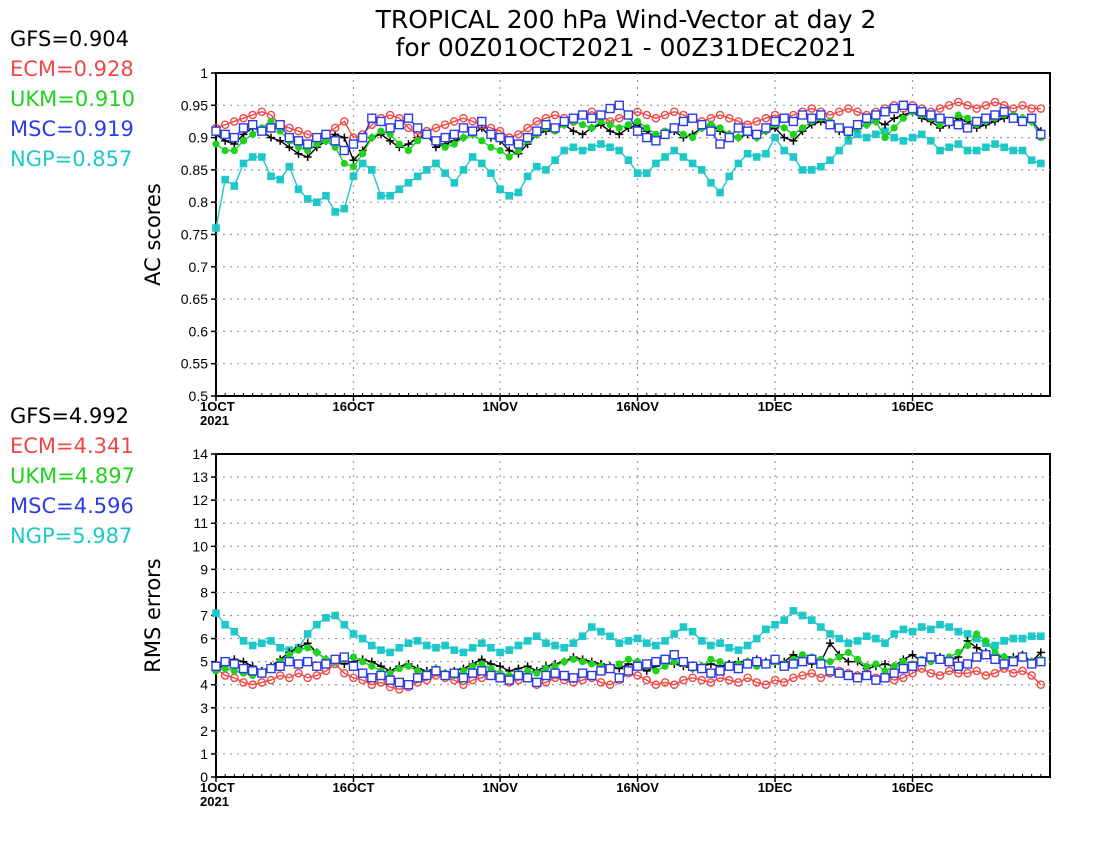  Describe the element at coordinates (194, 364) in the screenshot. I see `y-tick-label: 0.55` at that location.